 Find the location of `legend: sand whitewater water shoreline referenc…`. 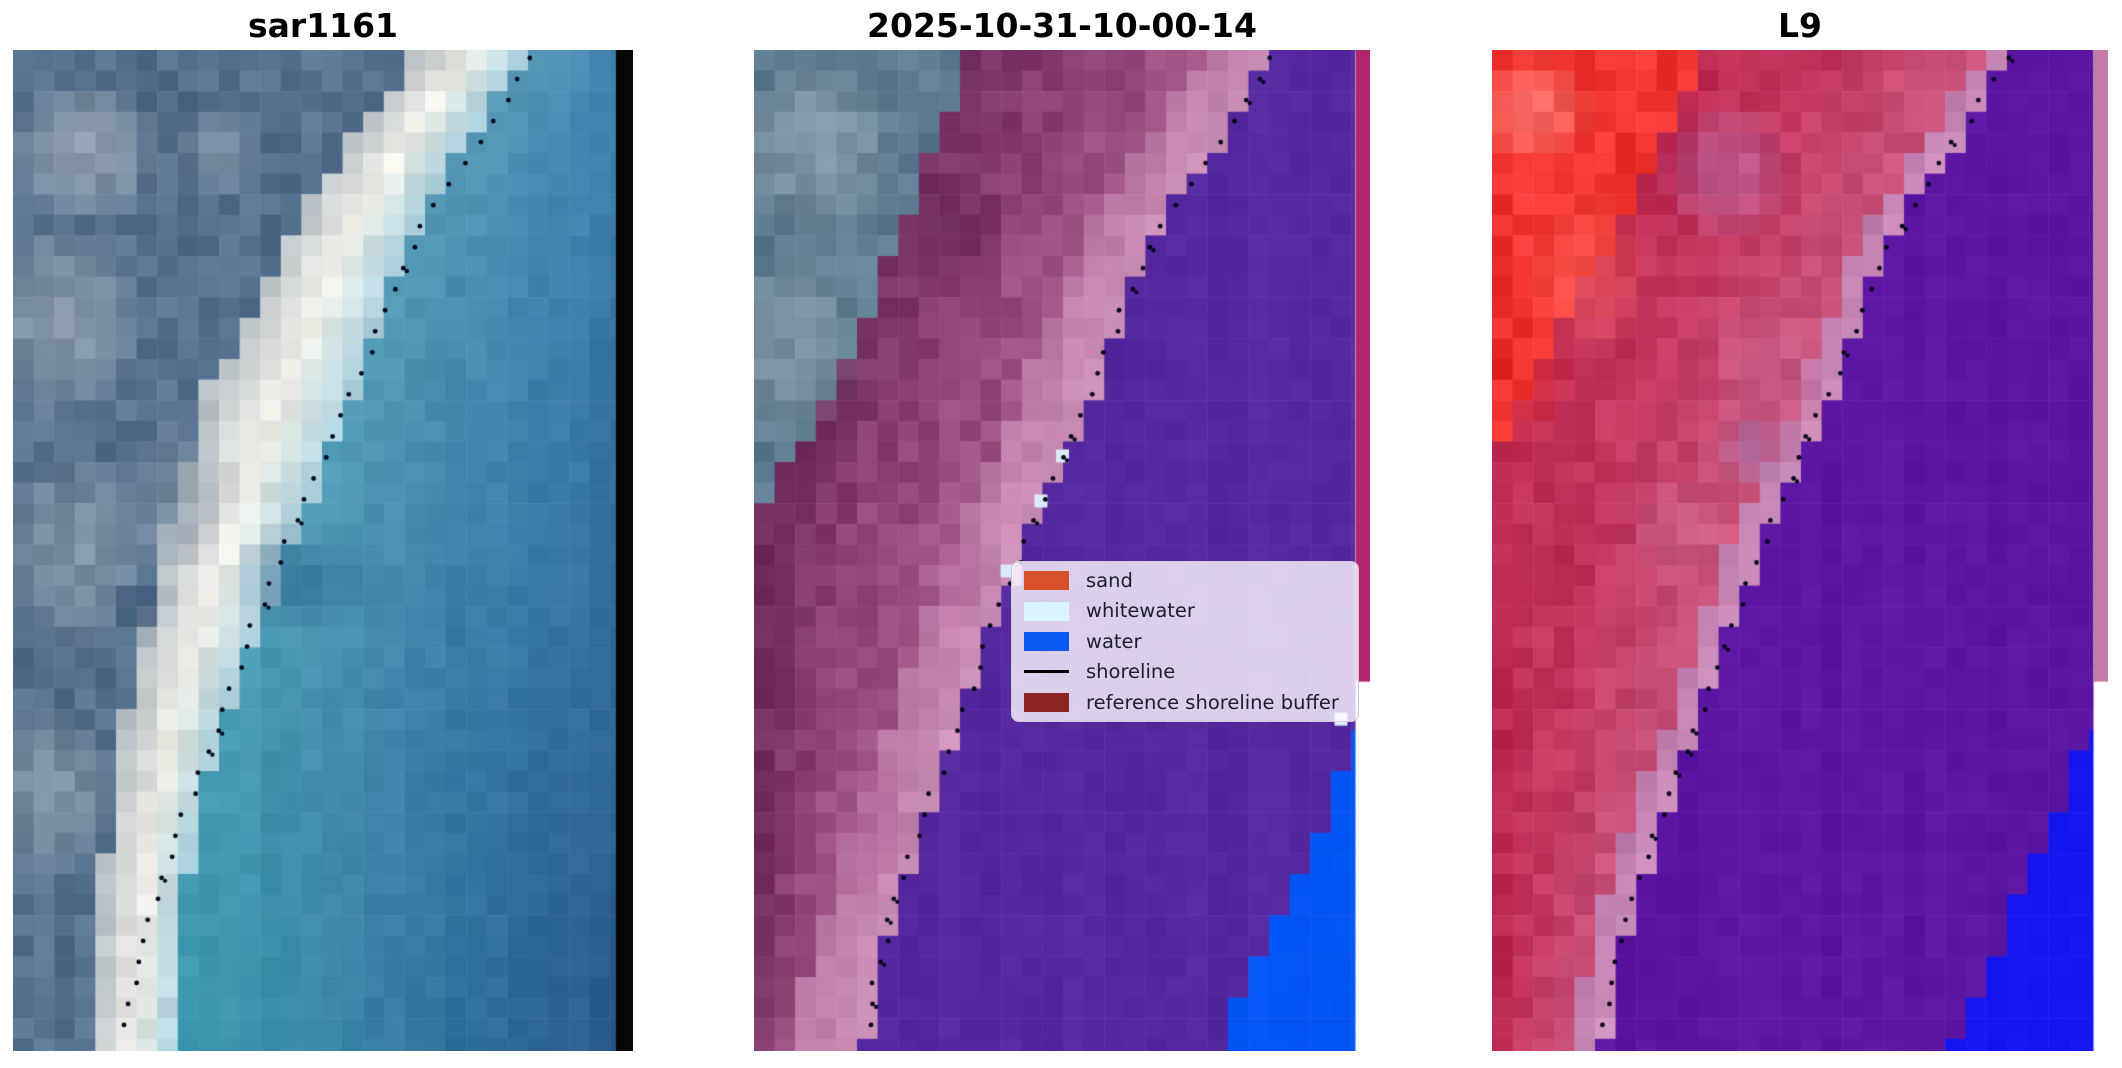

legend: sand whitewater water shoreline referenc… is located at coordinates (1185, 641).